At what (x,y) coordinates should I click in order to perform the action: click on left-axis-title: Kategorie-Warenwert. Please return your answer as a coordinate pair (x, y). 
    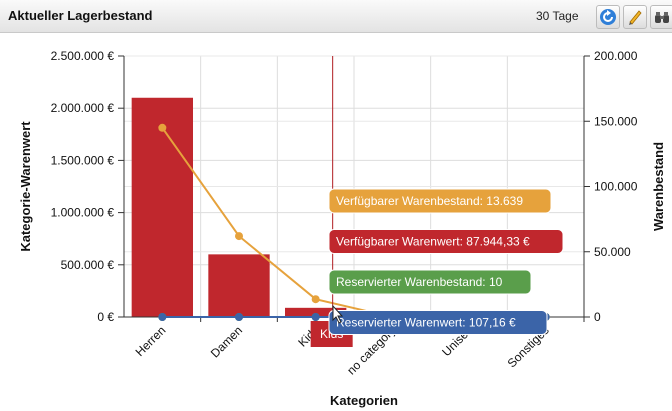
    Looking at the image, I should click on (25, 186).